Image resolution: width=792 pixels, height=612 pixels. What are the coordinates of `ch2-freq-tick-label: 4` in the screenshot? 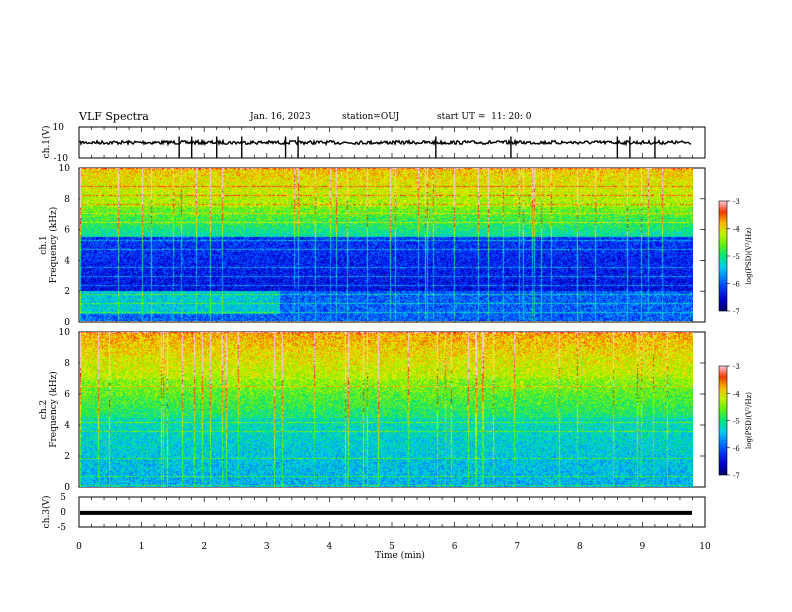 It's located at (67, 426).